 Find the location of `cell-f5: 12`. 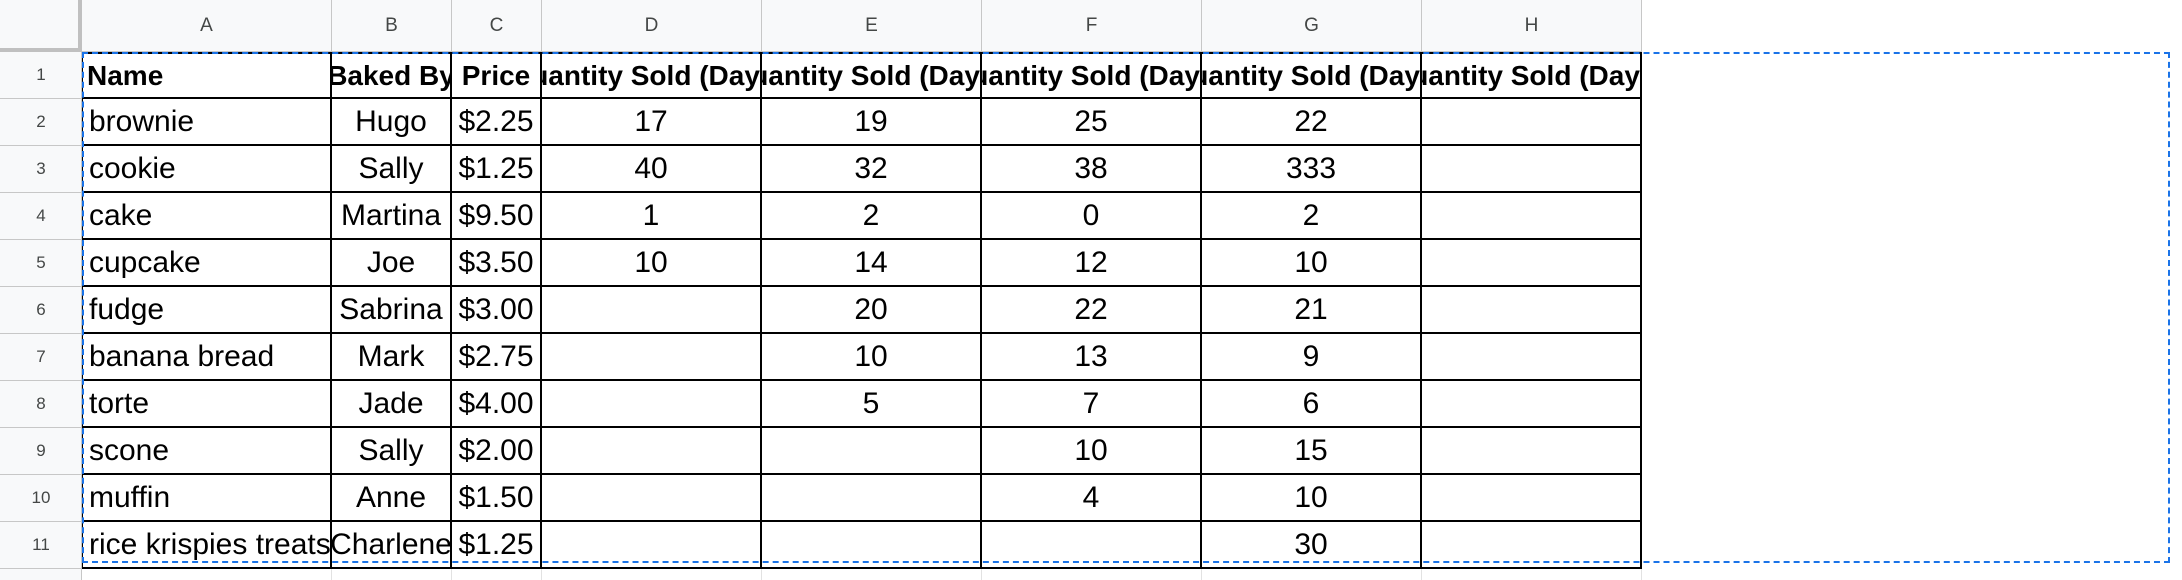

cell-f5: 12 is located at coordinates (1092, 263).